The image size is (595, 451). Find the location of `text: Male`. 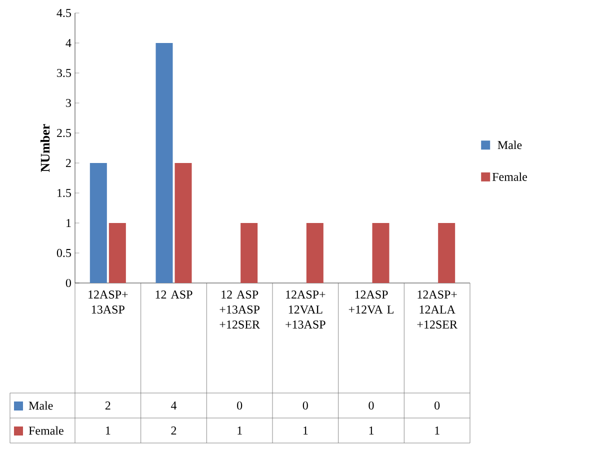

text: Male is located at coordinates (510, 145).